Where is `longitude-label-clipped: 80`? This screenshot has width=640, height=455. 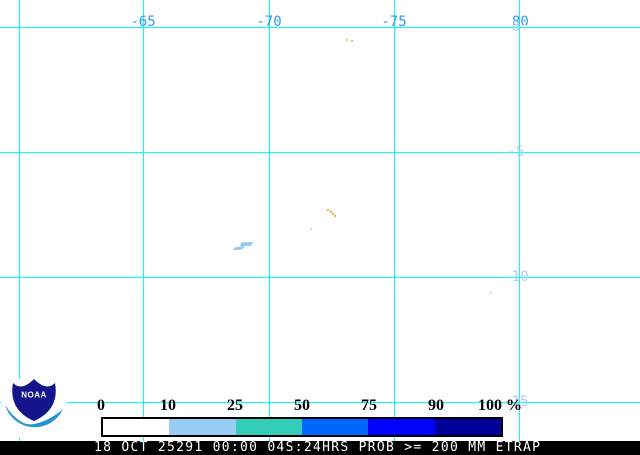 longitude-label-clipped: 80 is located at coordinates (520, 20).